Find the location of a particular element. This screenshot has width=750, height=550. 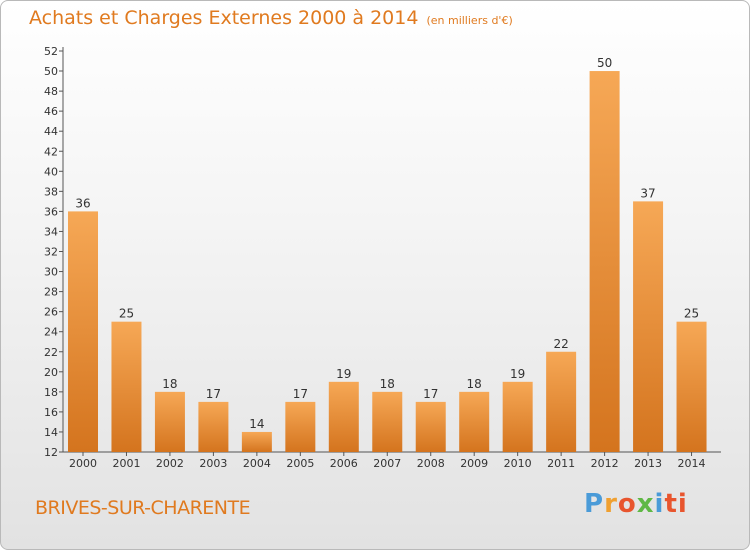

y-tick-label: 42 is located at coordinates (51, 151).